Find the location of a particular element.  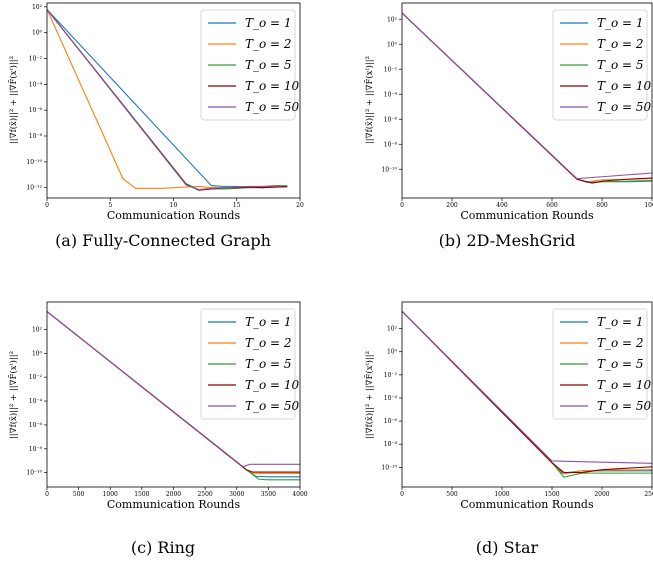

panel-caption: (b) 2D-MeshGrid is located at coordinates (507, 240).